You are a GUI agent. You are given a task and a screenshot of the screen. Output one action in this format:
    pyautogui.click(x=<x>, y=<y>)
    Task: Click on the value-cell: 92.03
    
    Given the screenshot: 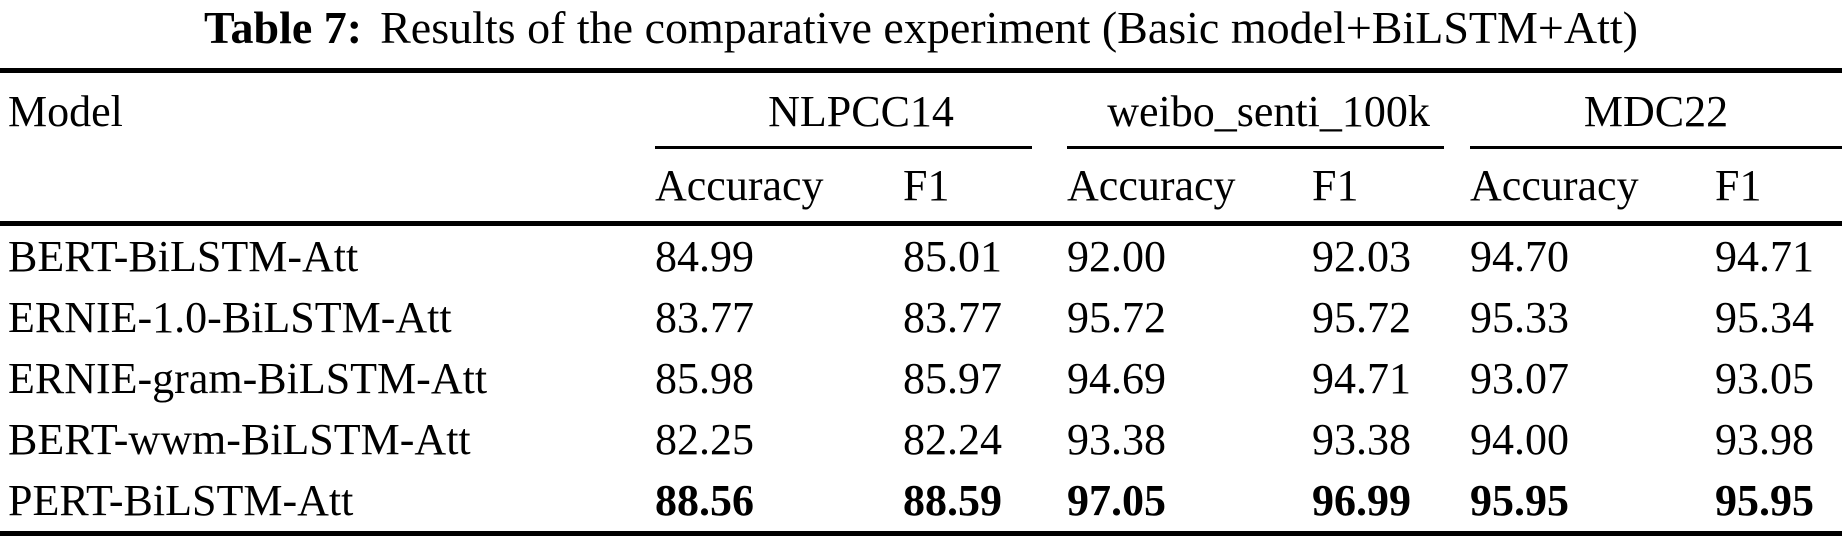 What is the action you would take?
    pyautogui.click(x=1362, y=256)
    